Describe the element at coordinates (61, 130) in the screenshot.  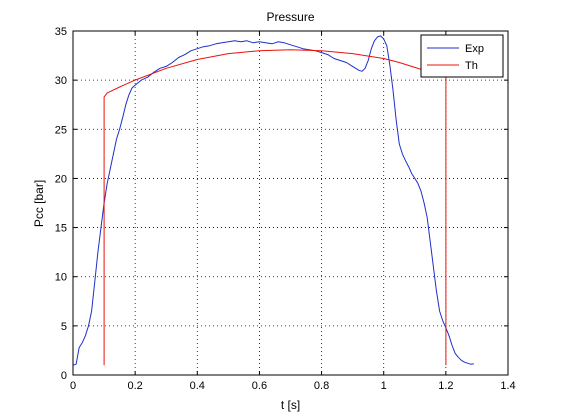
I see `y-tick-label: 25` at that location.